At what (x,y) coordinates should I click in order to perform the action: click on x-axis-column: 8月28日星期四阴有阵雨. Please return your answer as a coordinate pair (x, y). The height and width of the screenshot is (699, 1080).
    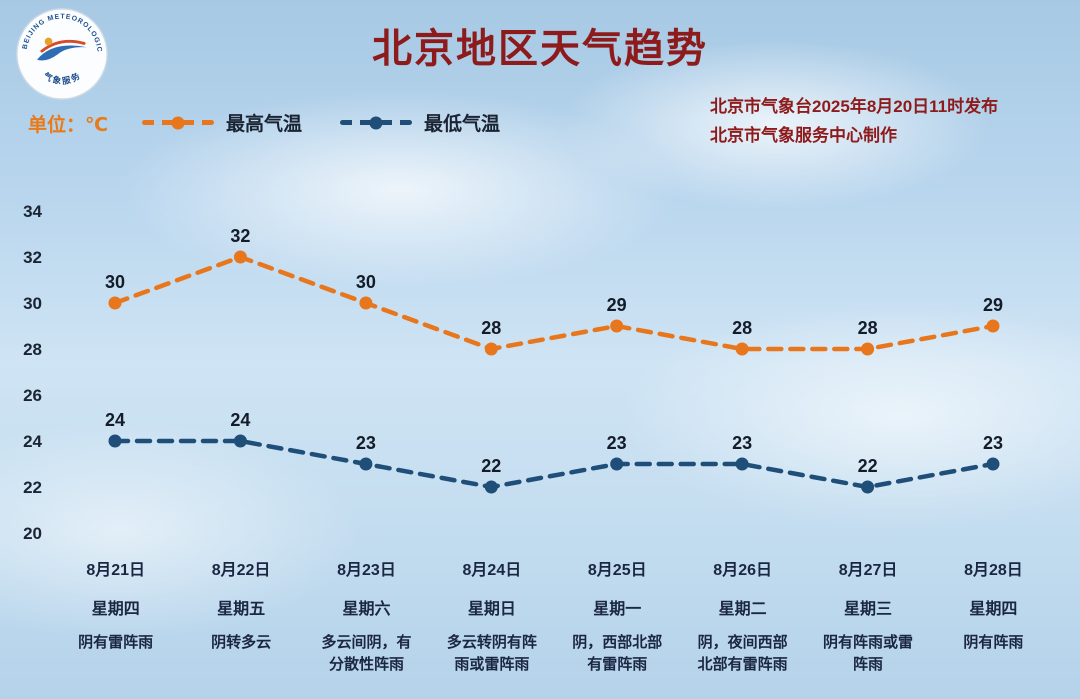
    Looking at the image, I should click on (993, 616).